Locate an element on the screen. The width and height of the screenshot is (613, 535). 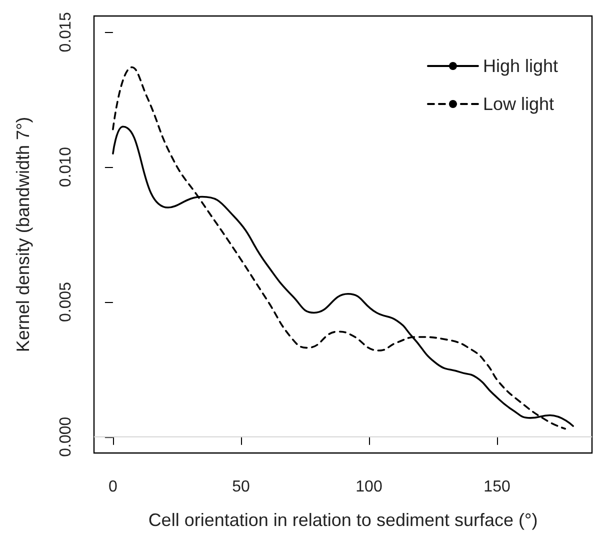
x-tick-label: 0 is located at coordinates (113, 487).